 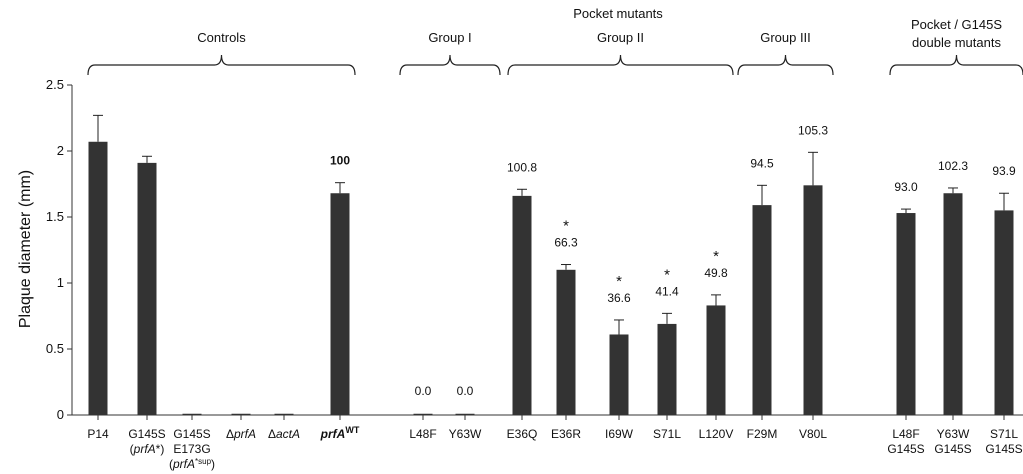 What do you see at coordinates (60, 150) in the screenshot?
I see `y-tick-label: 2` at bounding box center [60, 150].